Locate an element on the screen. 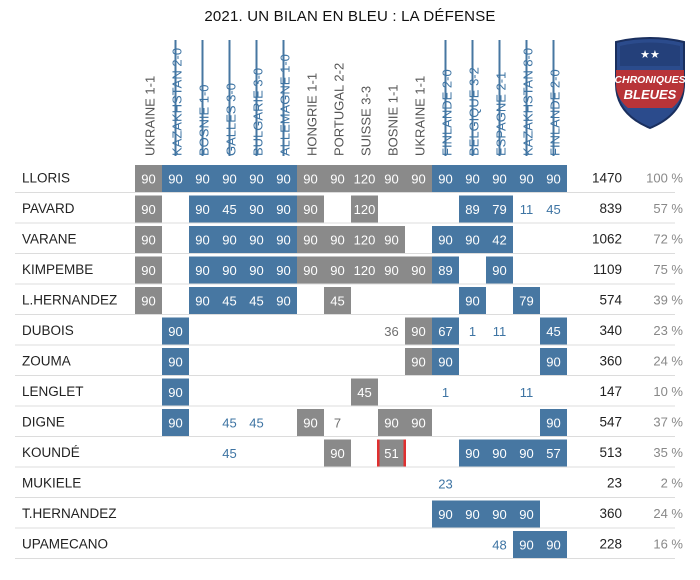 The width and height of the screenshot is (700, 580). total-minutes: 839 is located at coordinates (610, 208).